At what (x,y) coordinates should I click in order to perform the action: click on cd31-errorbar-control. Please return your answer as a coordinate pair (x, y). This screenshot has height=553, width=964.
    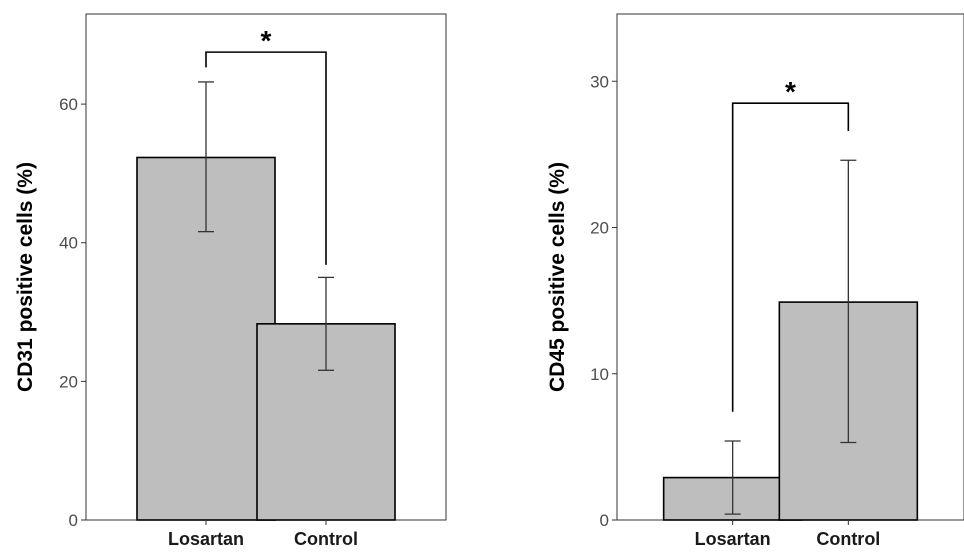
    Looking at the image, I should click on (326, 323).